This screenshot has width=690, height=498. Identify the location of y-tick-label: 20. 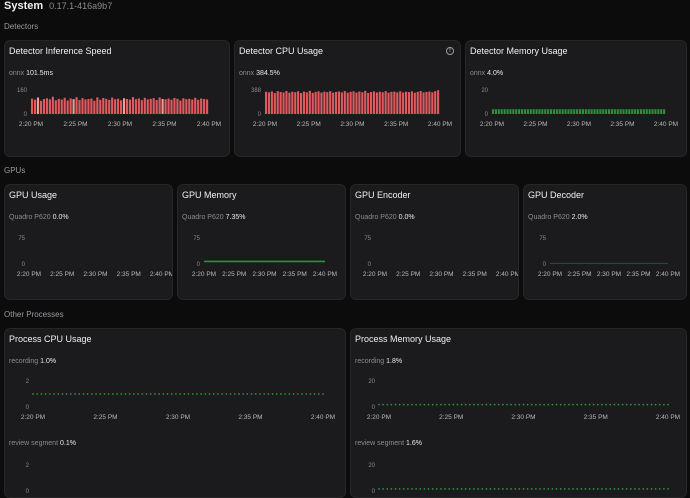
(371, 382).